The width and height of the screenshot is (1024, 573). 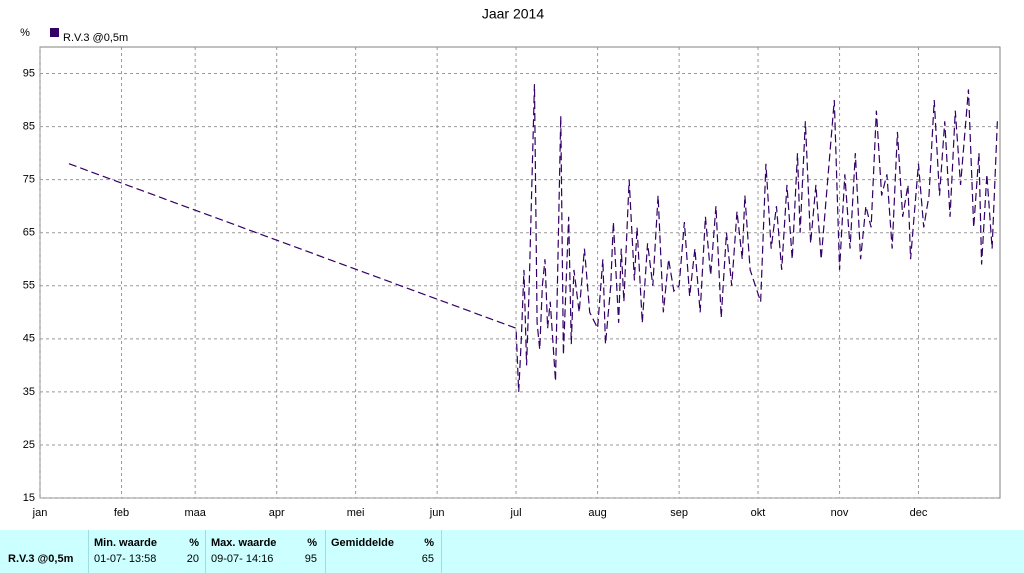 What do you see at coordinates (29, 126) in the screenshot?
I see `y-tick-label: 85` at bounding box center [29, 126].